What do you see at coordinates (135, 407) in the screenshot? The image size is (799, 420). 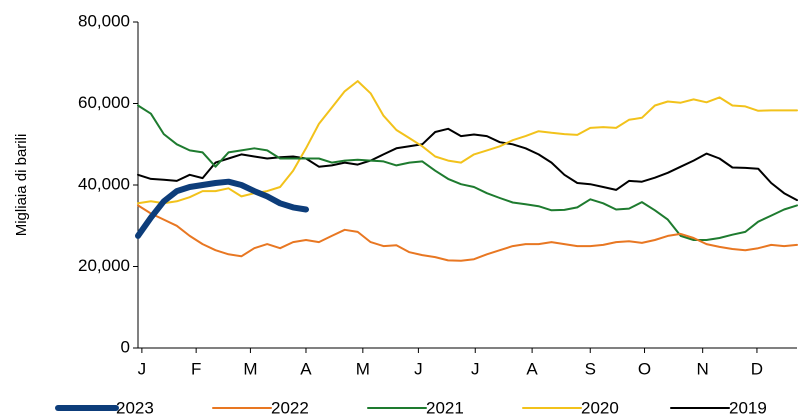 I see `legend-label: 2023` at bounding box center [135, 407].